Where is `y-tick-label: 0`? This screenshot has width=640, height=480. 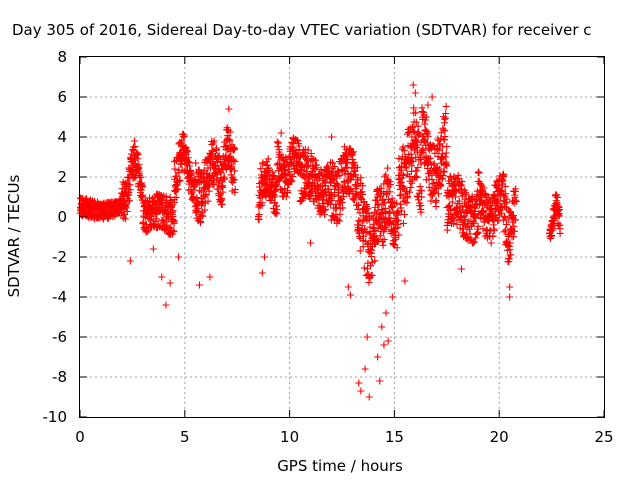
y-tick-label: 0 is located at coordinates (62, 217).